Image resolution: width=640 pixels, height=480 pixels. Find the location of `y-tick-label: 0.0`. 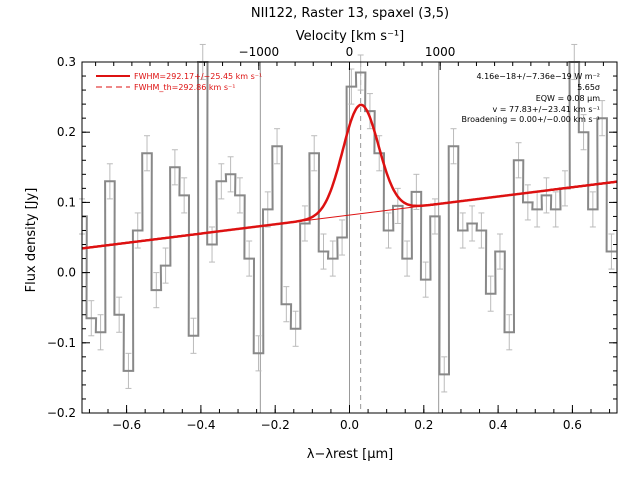

y-tick-label: 0.0 is located at coordinates (66, 273).